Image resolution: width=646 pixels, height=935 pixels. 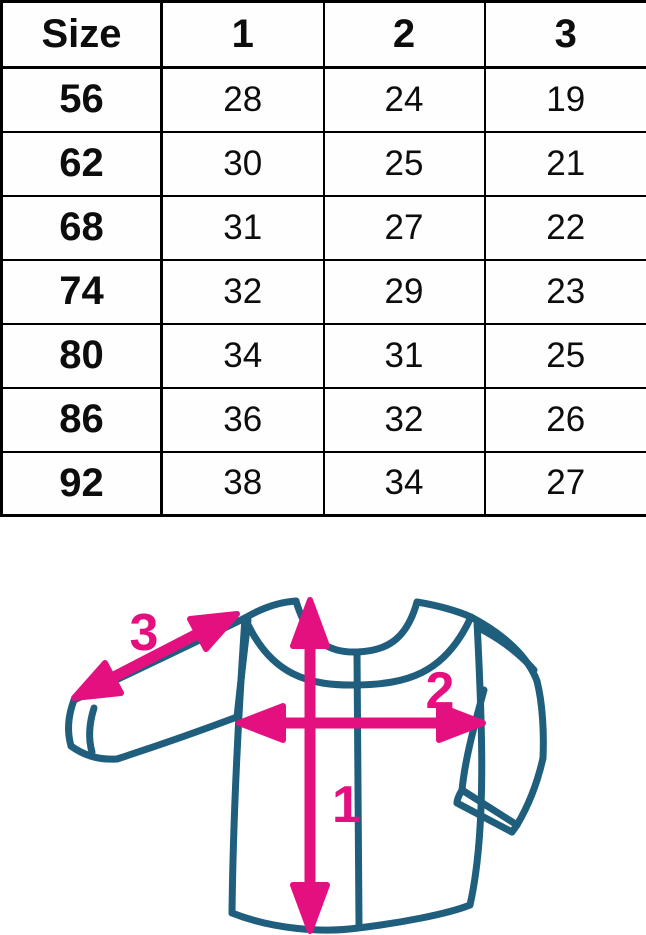 What do you see at coordinates (81, 483) in the screenshot?
I see `size-cell: 92` at bounding box center [81, 483].